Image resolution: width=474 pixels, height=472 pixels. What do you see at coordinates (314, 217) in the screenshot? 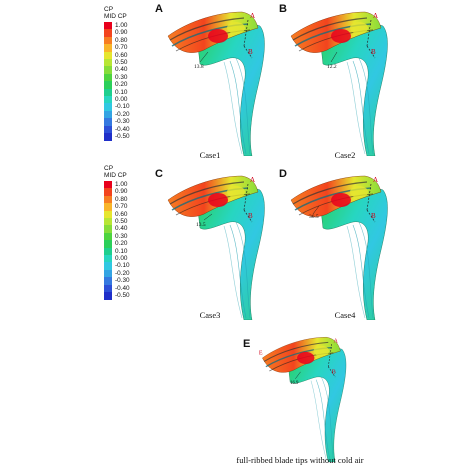
I see `measure-label: 36.5` at bounding box center [314, 217].